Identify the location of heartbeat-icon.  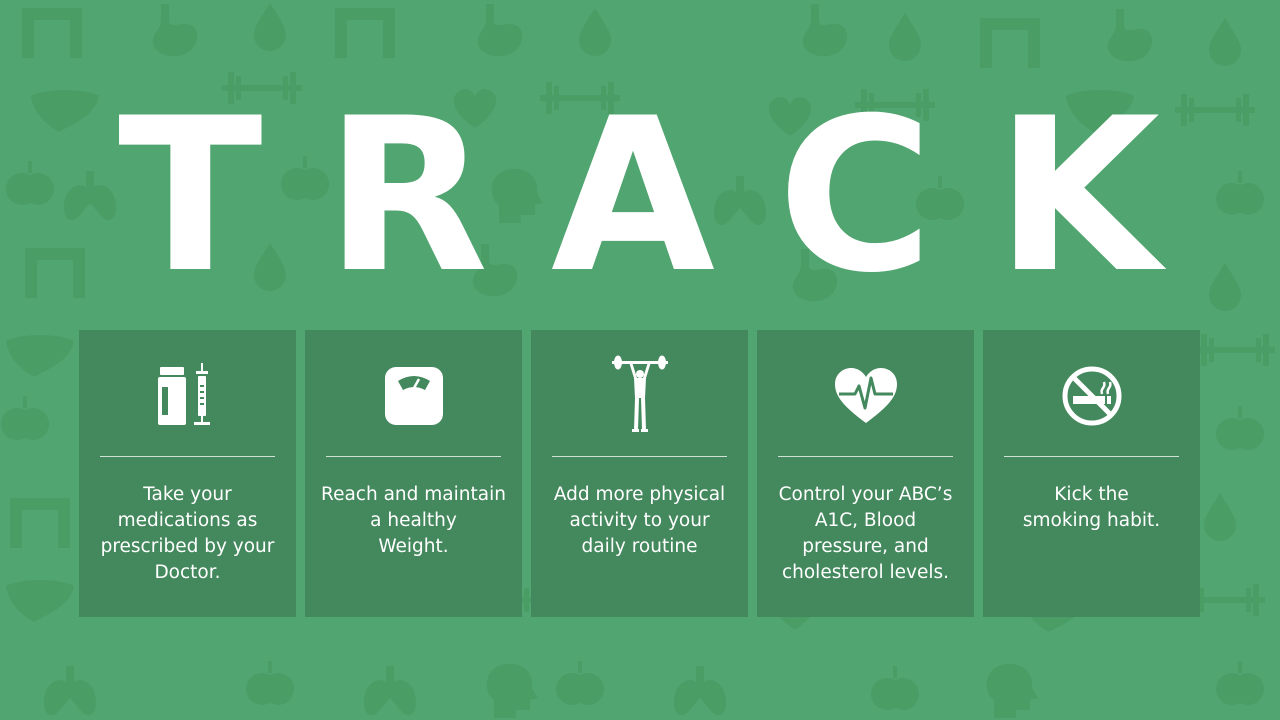
(866, 396).